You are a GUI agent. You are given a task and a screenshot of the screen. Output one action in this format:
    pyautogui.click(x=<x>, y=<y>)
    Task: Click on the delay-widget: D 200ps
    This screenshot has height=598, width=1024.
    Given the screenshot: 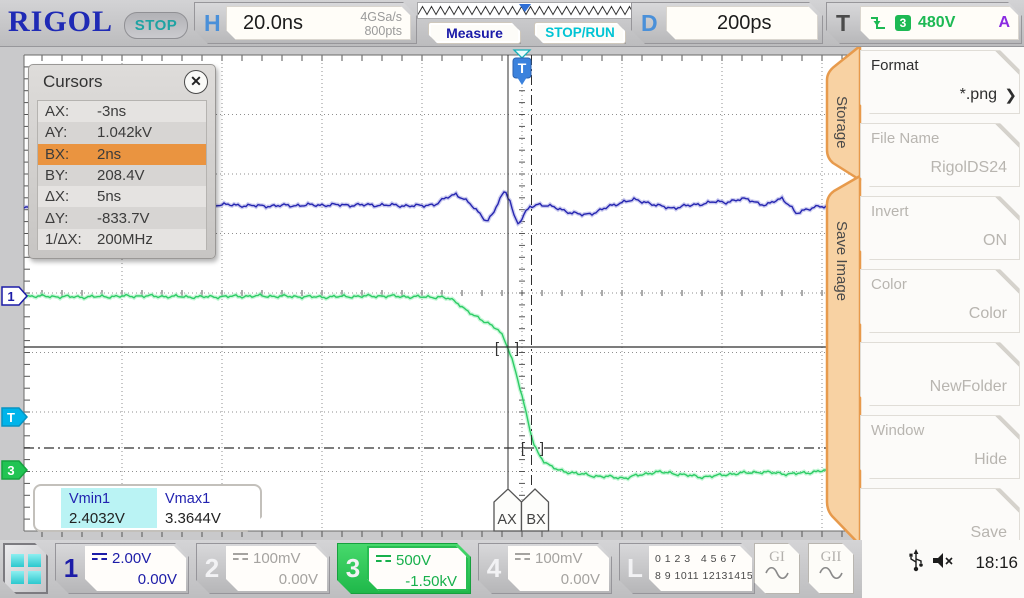 What is the action you would take?
    pyautogui.click(x=727, y=23)
    